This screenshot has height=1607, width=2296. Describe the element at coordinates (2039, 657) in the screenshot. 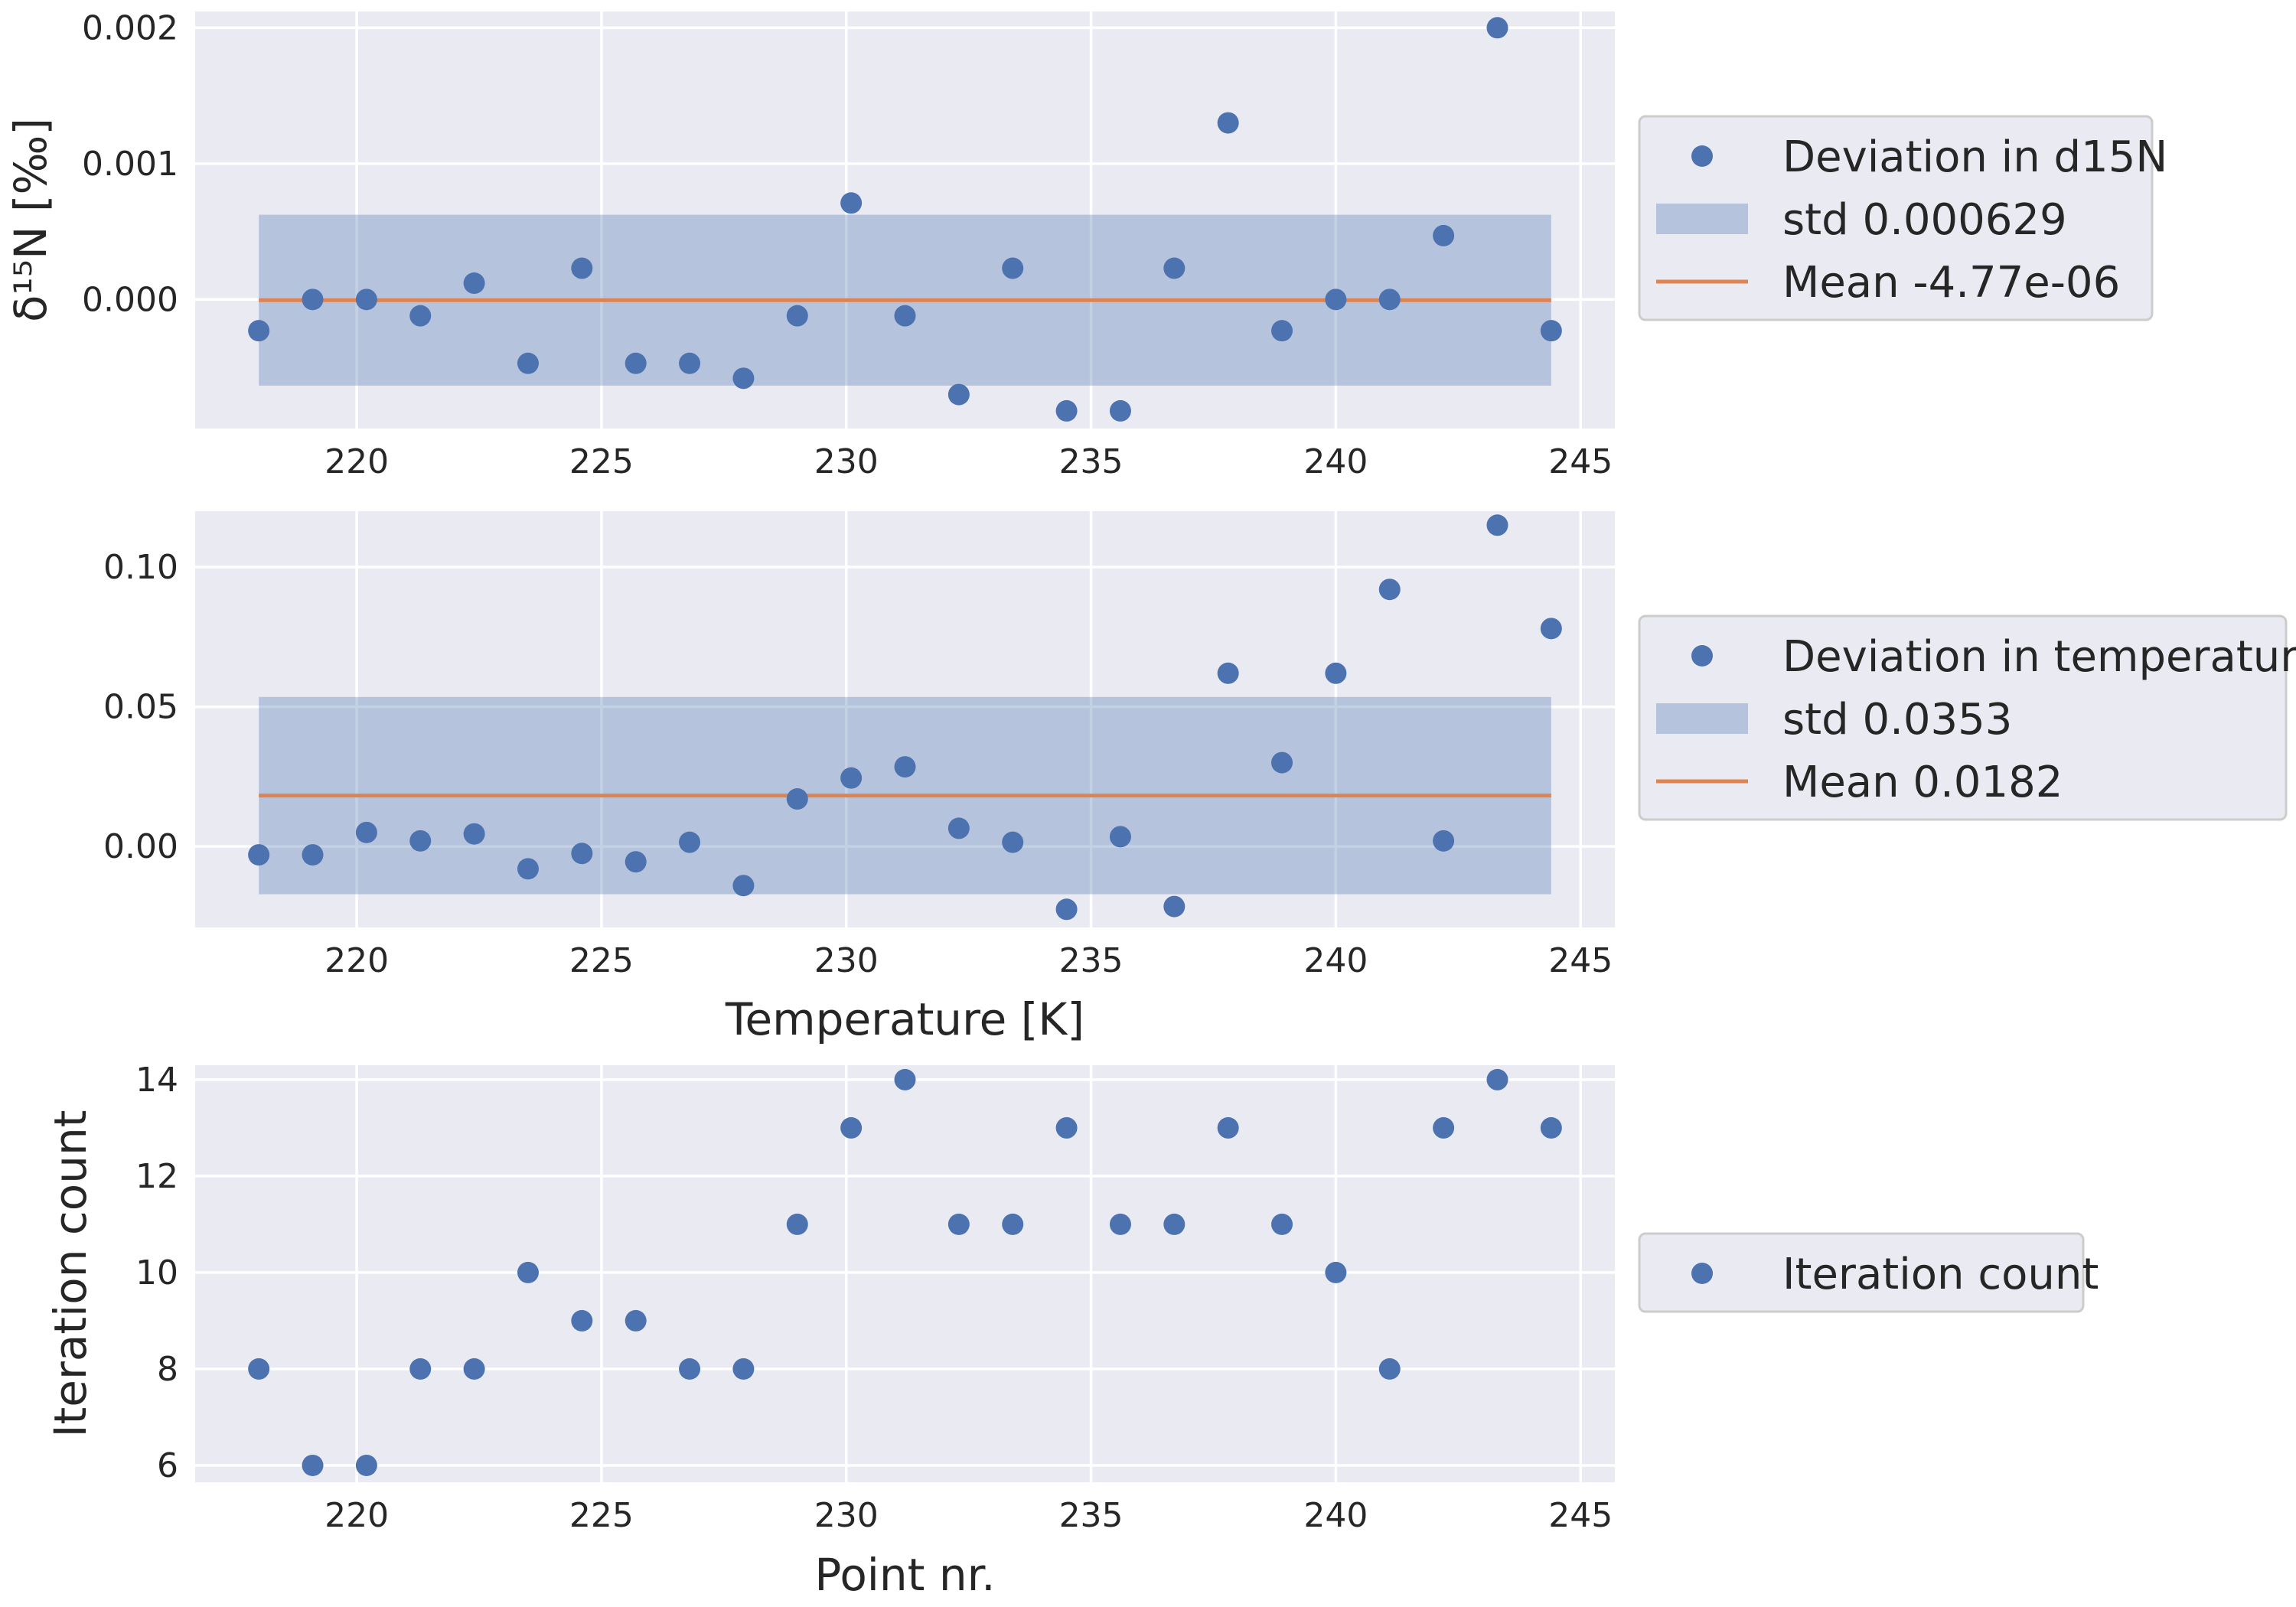

I see `legend-label: Deviation in temperature` at that location.